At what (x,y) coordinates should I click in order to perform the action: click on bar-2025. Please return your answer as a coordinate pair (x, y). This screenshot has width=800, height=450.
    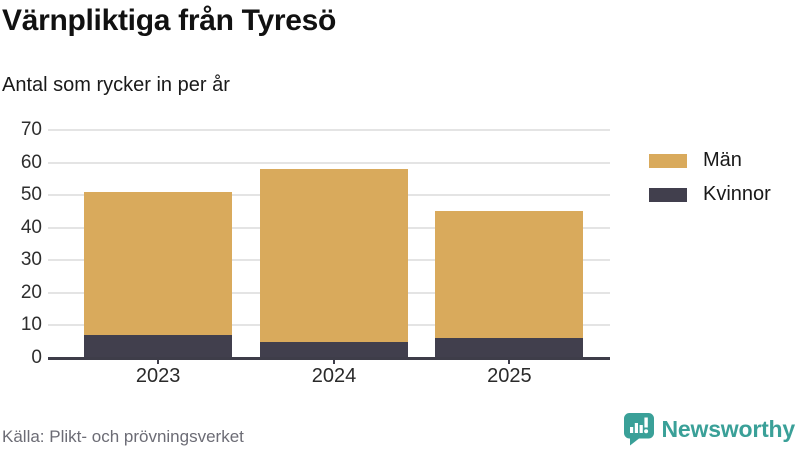
    Looking at the image, I should click on (509, 284).